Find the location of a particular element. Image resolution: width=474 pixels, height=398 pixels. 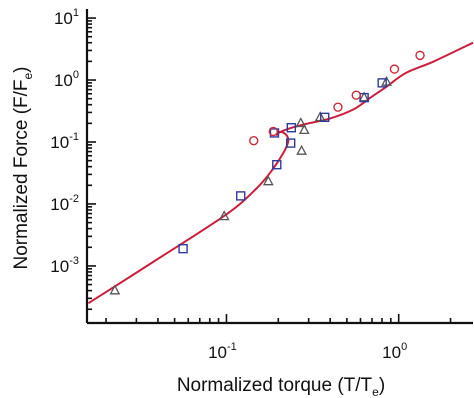

y-tick-label: 10⁰ is located at coordinates (66, 79).